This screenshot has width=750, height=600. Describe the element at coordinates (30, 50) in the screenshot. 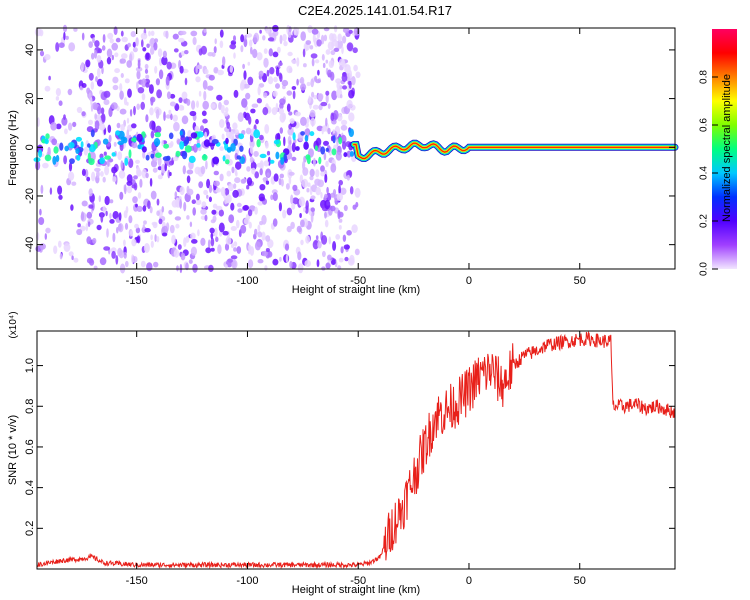

I see `y-tick-label: 40` at that location.